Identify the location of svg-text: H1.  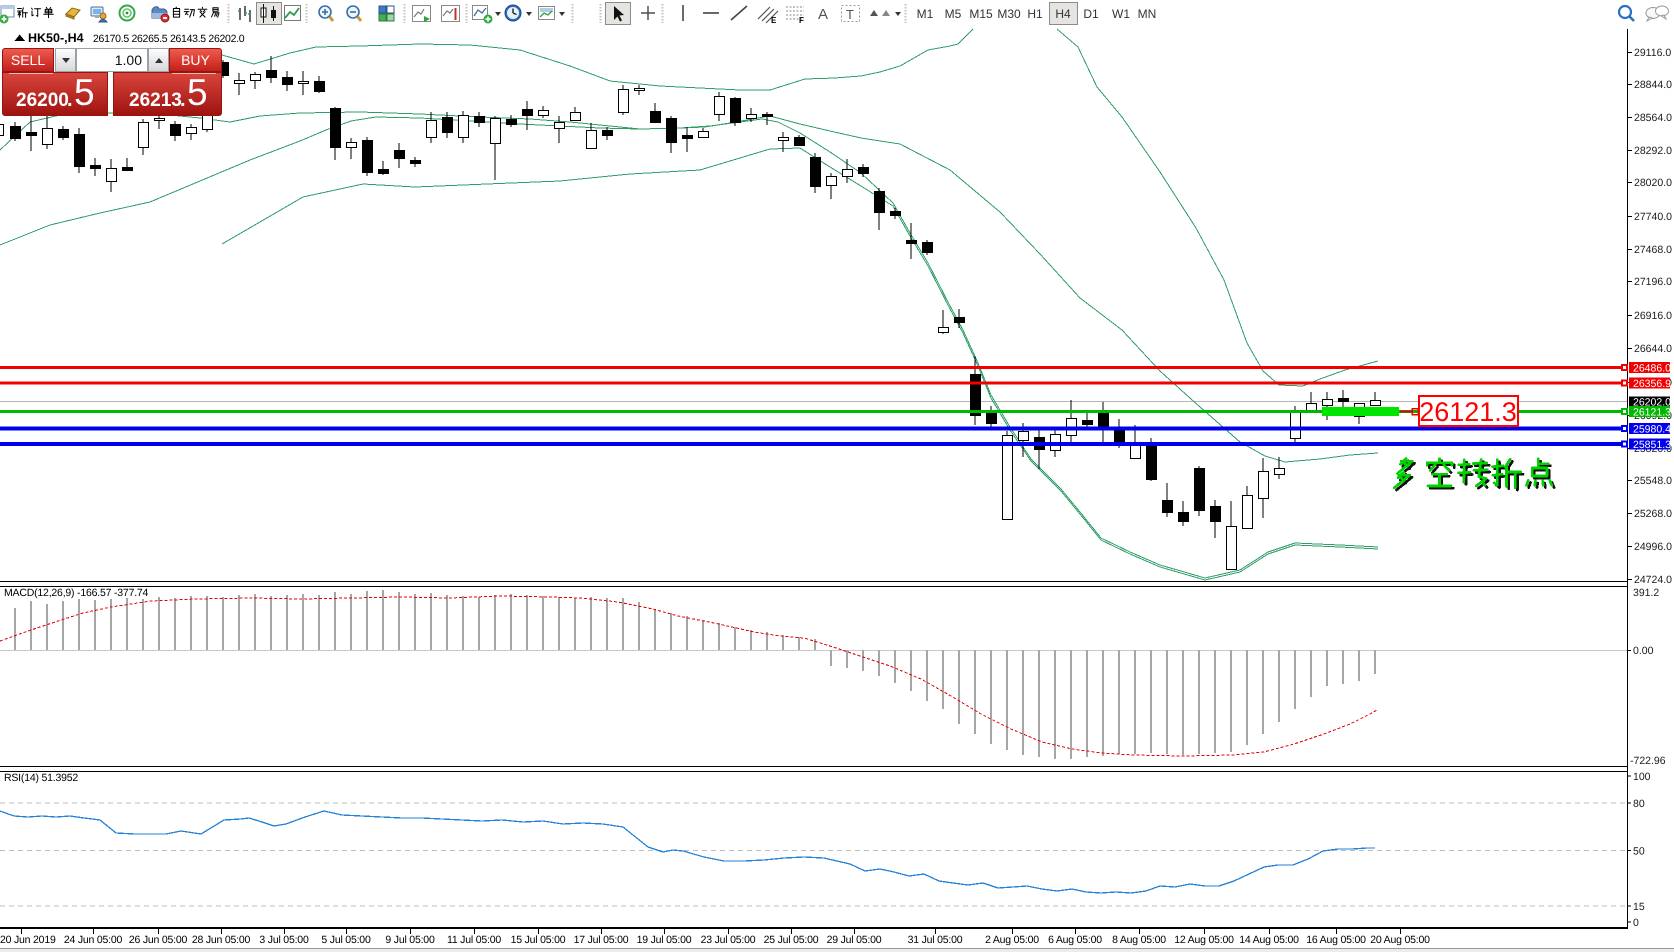
(1035, 14).